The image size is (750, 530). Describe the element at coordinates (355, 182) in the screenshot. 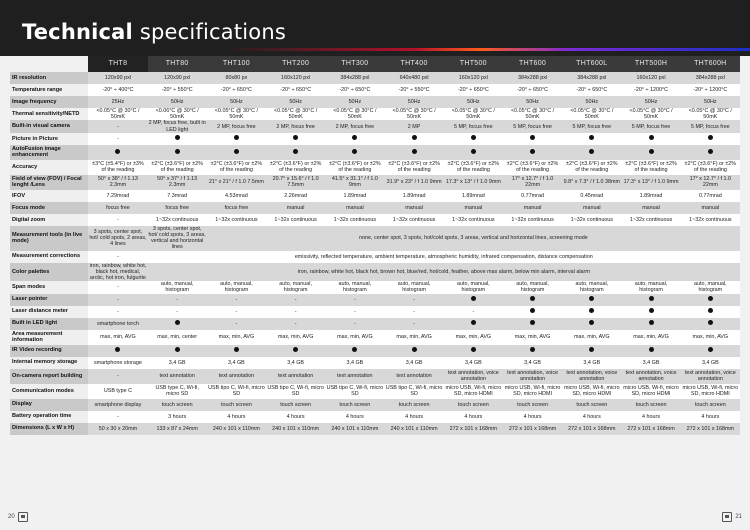

I see `spec-cell: 41.5° x 31.1° / f 1.0 9mm` at that location.